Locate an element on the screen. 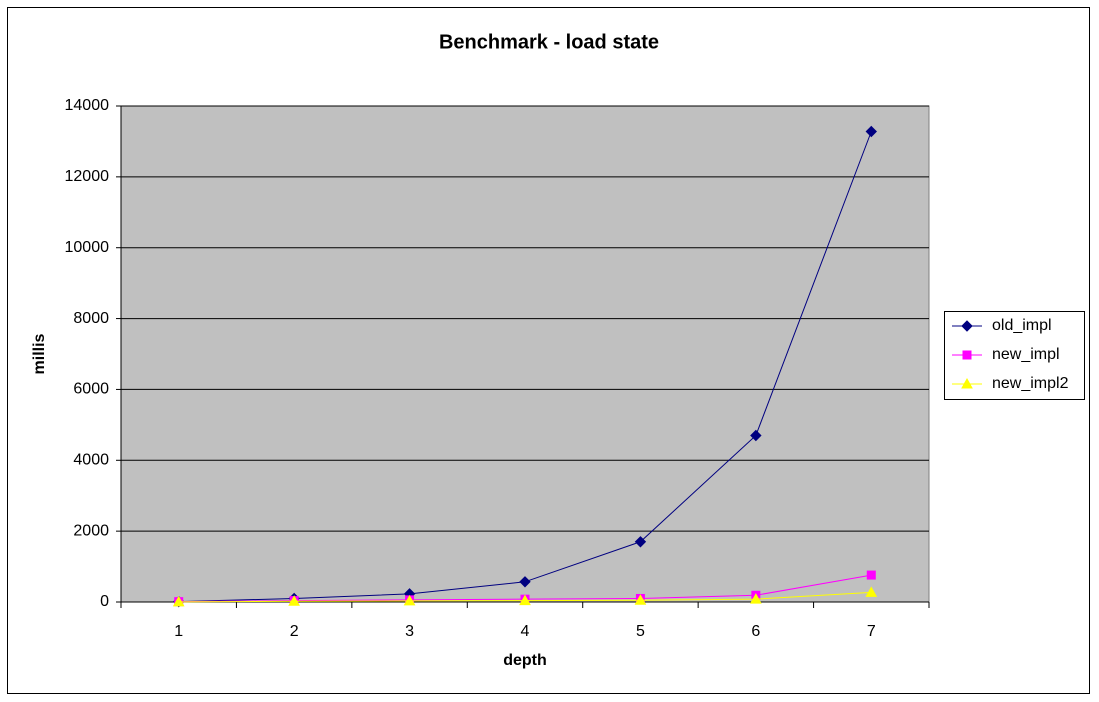 The height and width of the screenshot is (702, 1099). x-tick-label: 5 is located at coordinates (640, 631).